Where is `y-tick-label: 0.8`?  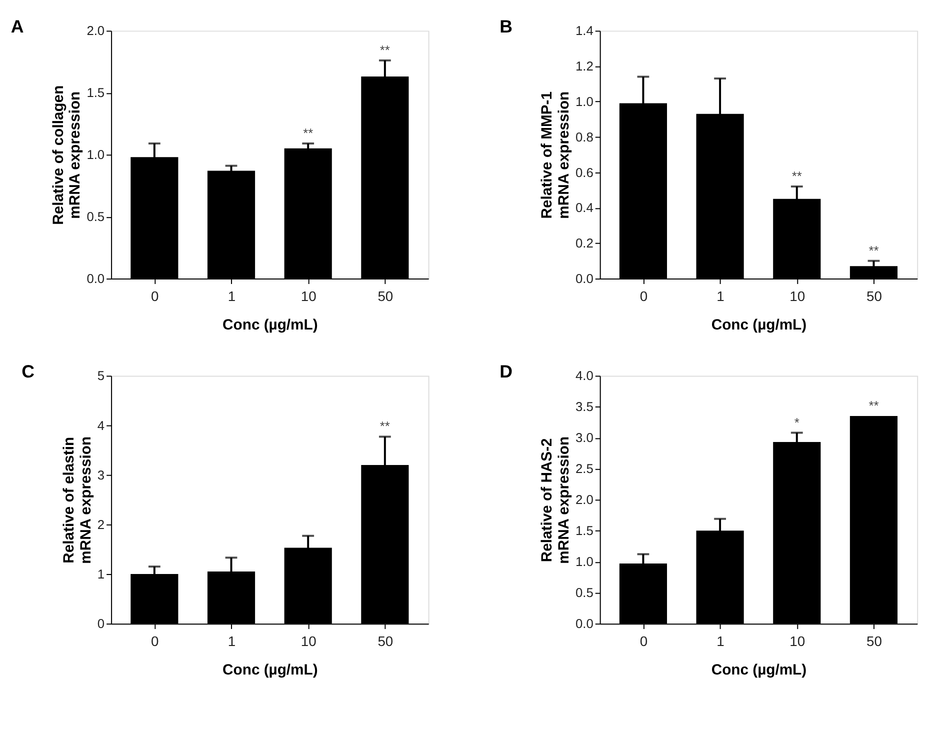
y-tick-label: 0.8 is located at coordinates (584, 136).